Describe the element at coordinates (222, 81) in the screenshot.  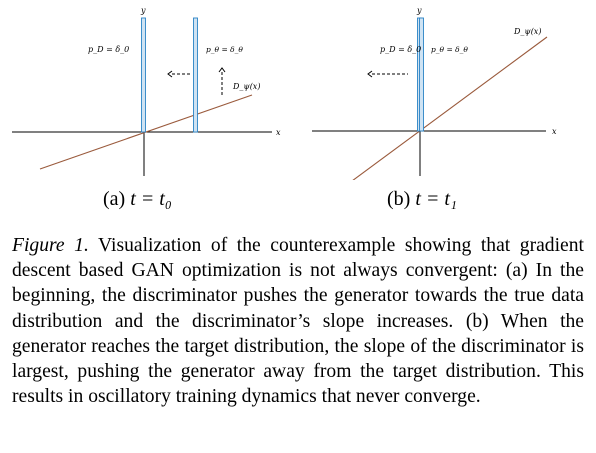
I see `up-arrow` at that location.